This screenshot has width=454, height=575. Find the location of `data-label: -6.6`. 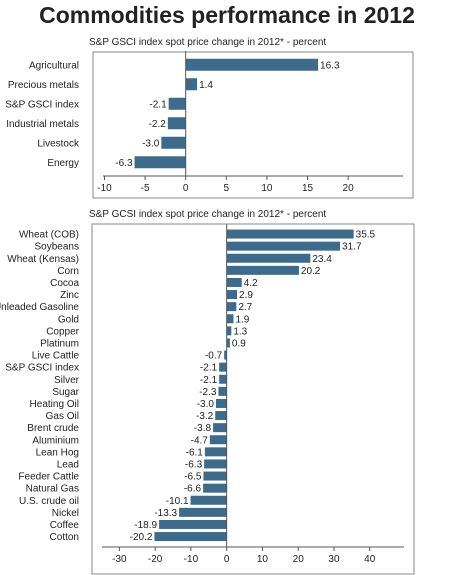

data-label: -6.6 is located at coordinates (193, 489).